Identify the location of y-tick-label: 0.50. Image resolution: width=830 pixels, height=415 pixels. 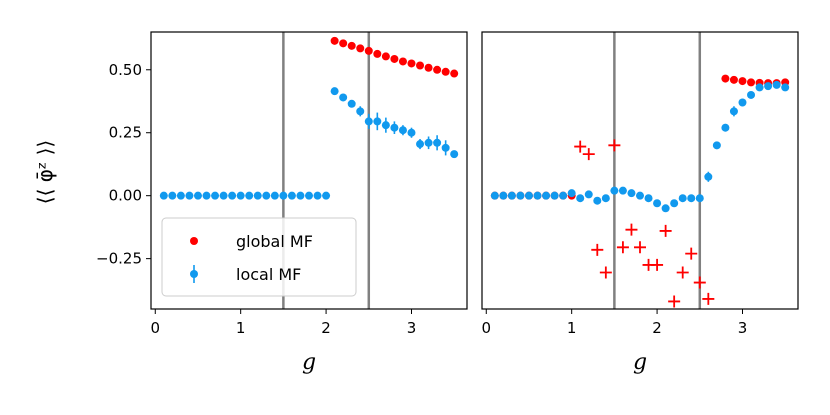
(125, 70).